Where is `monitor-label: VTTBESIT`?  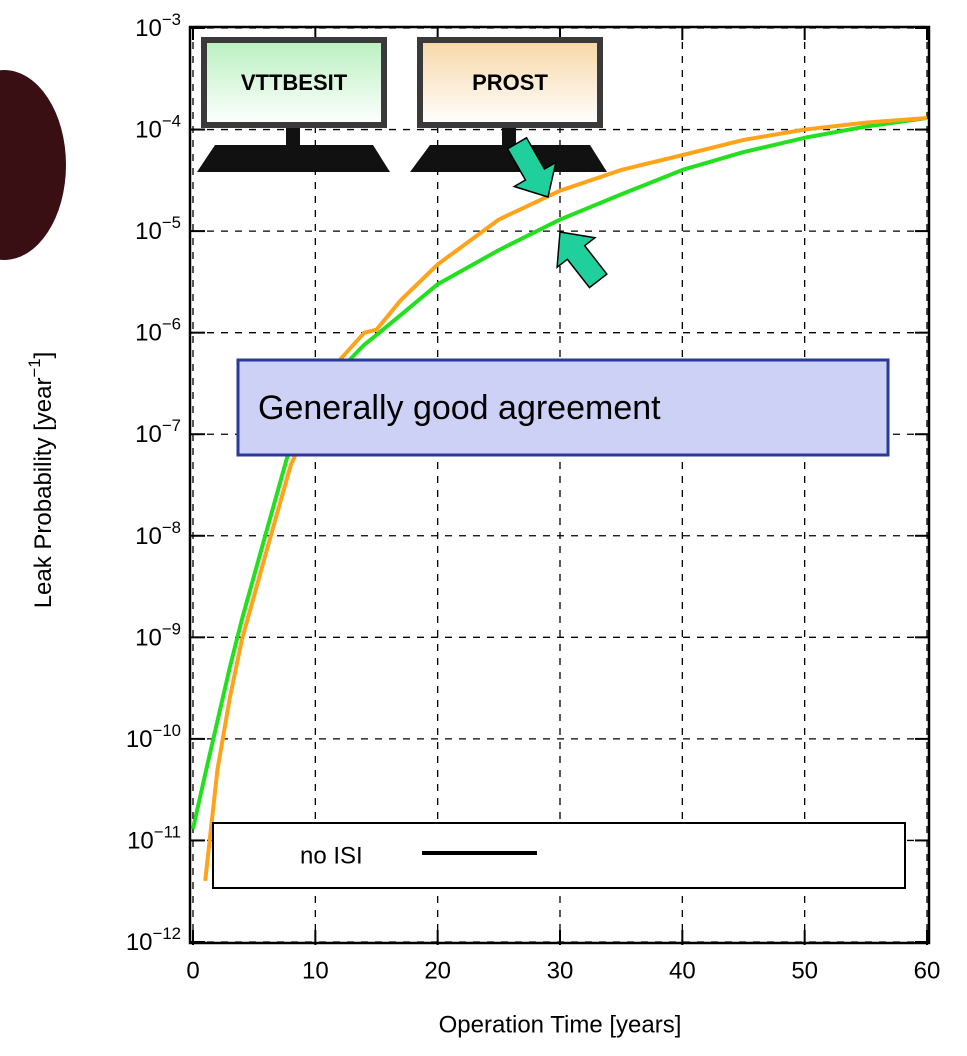 monitor-label: VTTBESIT is located at coordinates (294, 82).